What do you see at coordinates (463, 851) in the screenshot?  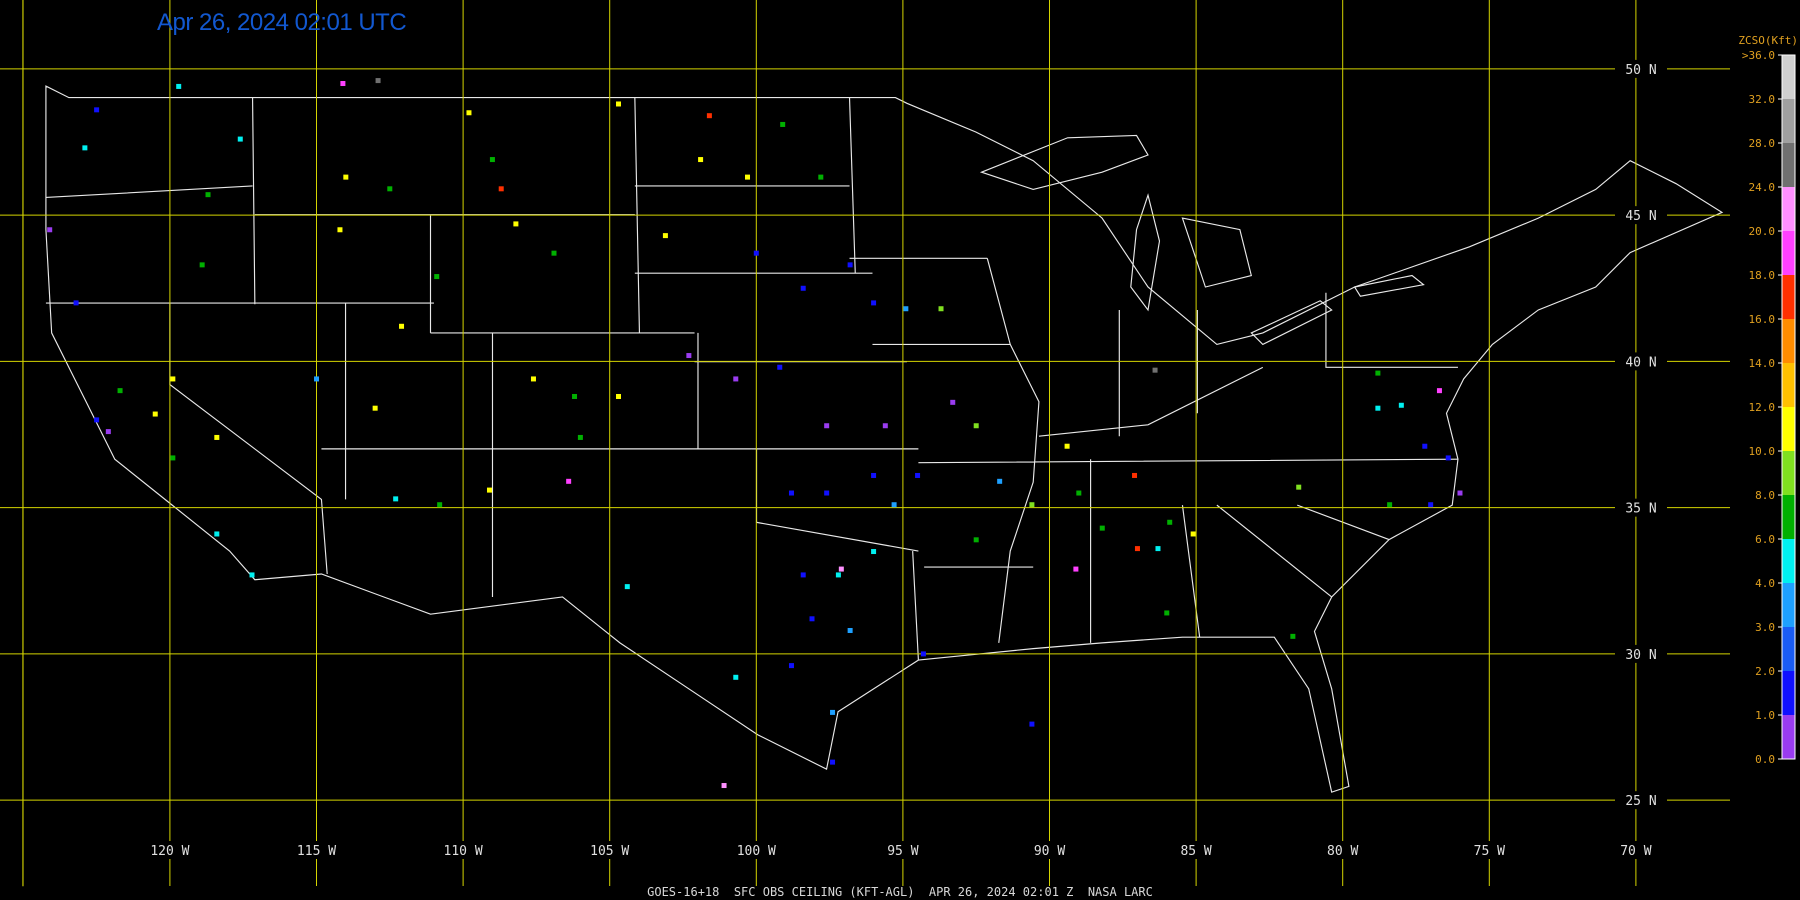 I see `lon-label: 110 W` at bounding box center [463, 851].